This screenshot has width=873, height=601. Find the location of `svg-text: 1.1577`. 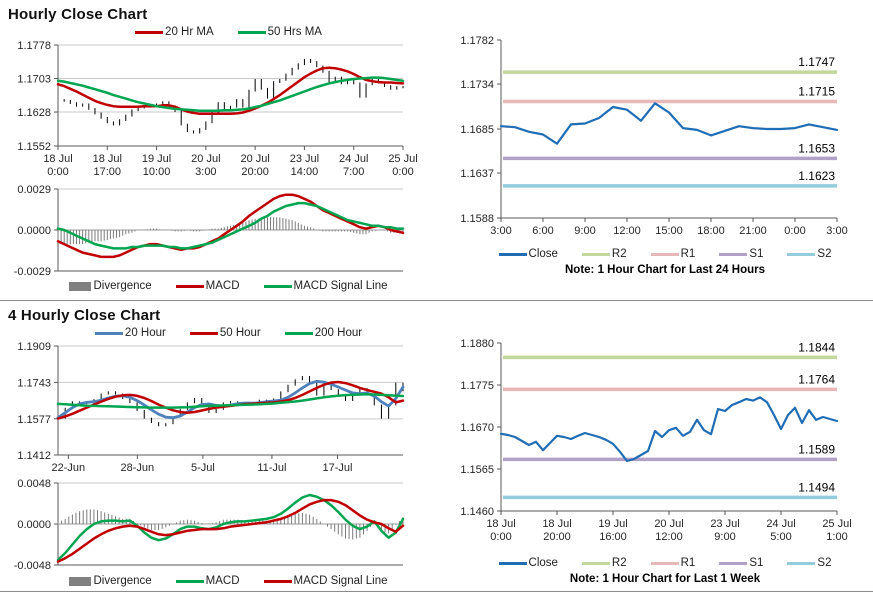

svg-text: 1.1577 is located at coordinates (34, 420).